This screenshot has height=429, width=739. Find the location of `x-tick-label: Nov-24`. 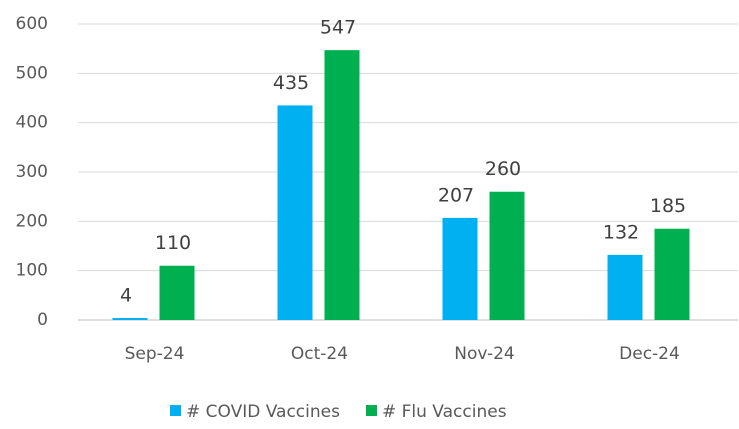

x-tick-label: Nov-24 is located at coordinates (484, 354).